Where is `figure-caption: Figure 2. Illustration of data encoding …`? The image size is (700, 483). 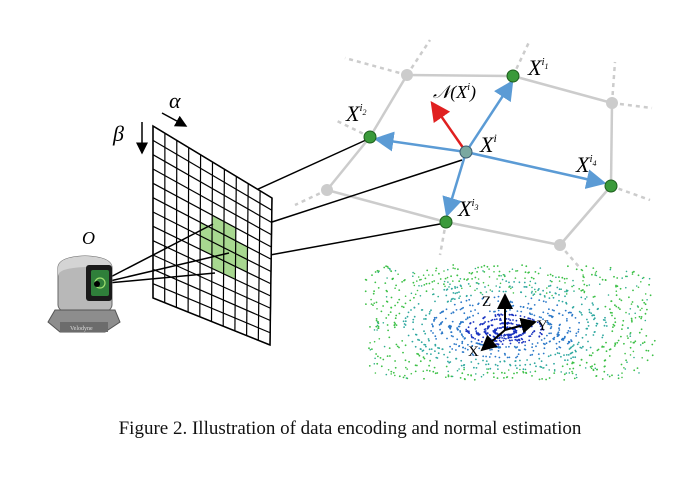
figure-caption: Figure 2. Illustration of data encoding … is located at coordinates (350, 428).